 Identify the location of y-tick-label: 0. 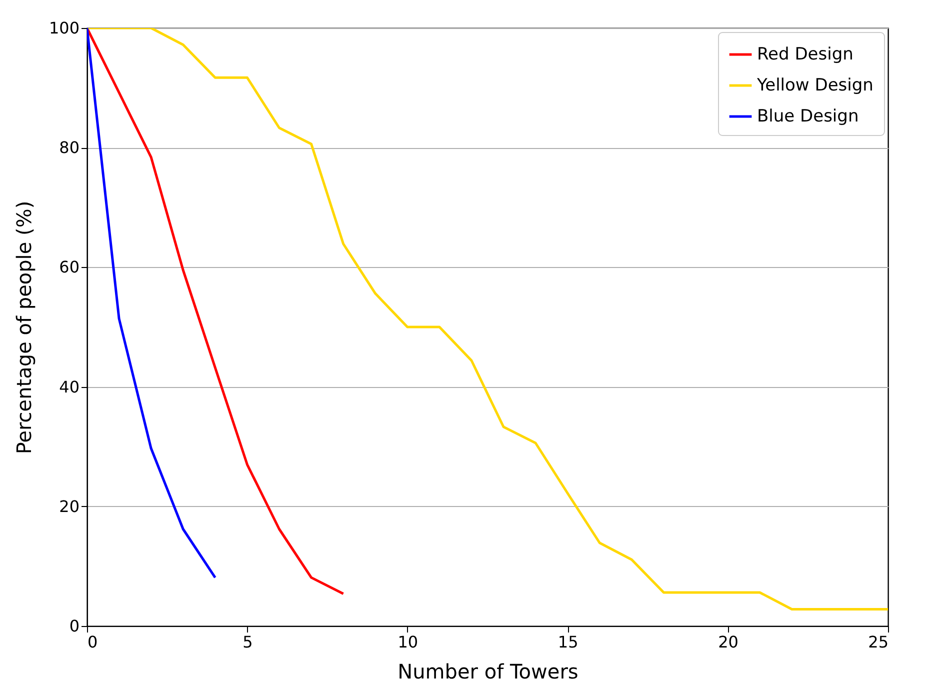
(74, 626).